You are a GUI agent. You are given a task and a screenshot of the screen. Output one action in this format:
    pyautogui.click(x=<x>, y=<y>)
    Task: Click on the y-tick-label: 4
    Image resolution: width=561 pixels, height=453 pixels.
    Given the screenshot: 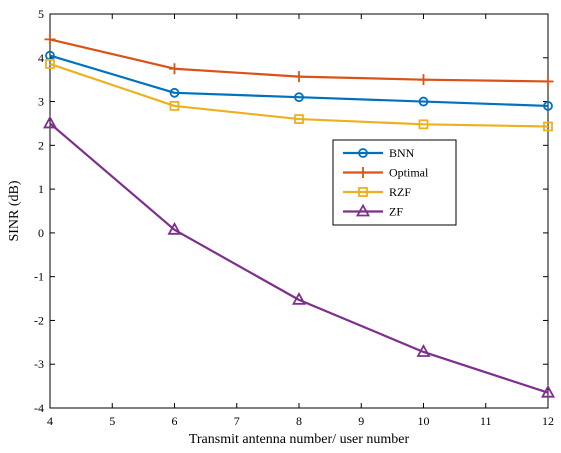 What is the action you would take?
    pyautogui.click(x=41, y=58)
    